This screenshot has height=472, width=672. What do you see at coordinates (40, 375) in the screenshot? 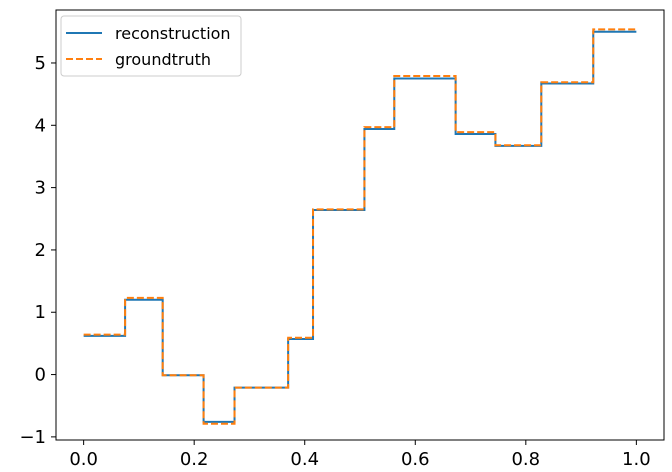
I see `y-tick-label: 0` at bounding box center [40, 375].